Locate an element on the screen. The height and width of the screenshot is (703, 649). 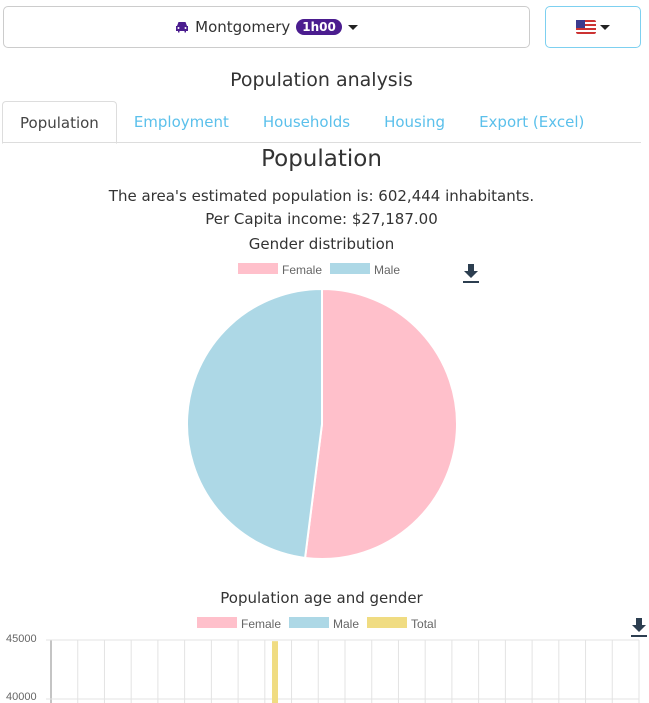
y-tick-45000: 45000 is located at coordinates (21, 639).